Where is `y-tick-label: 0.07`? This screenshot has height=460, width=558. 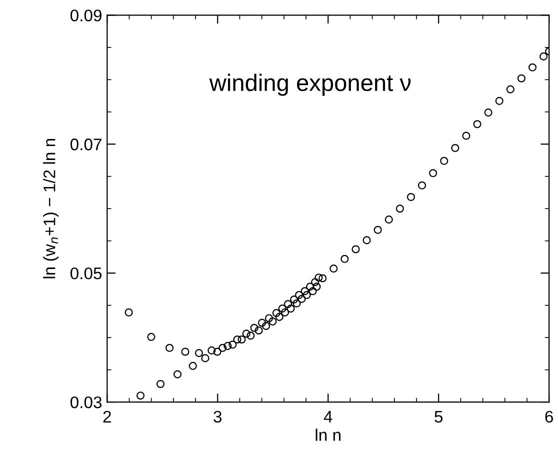 y-tick-label: 0.07 is located at coordinates (86, 144).